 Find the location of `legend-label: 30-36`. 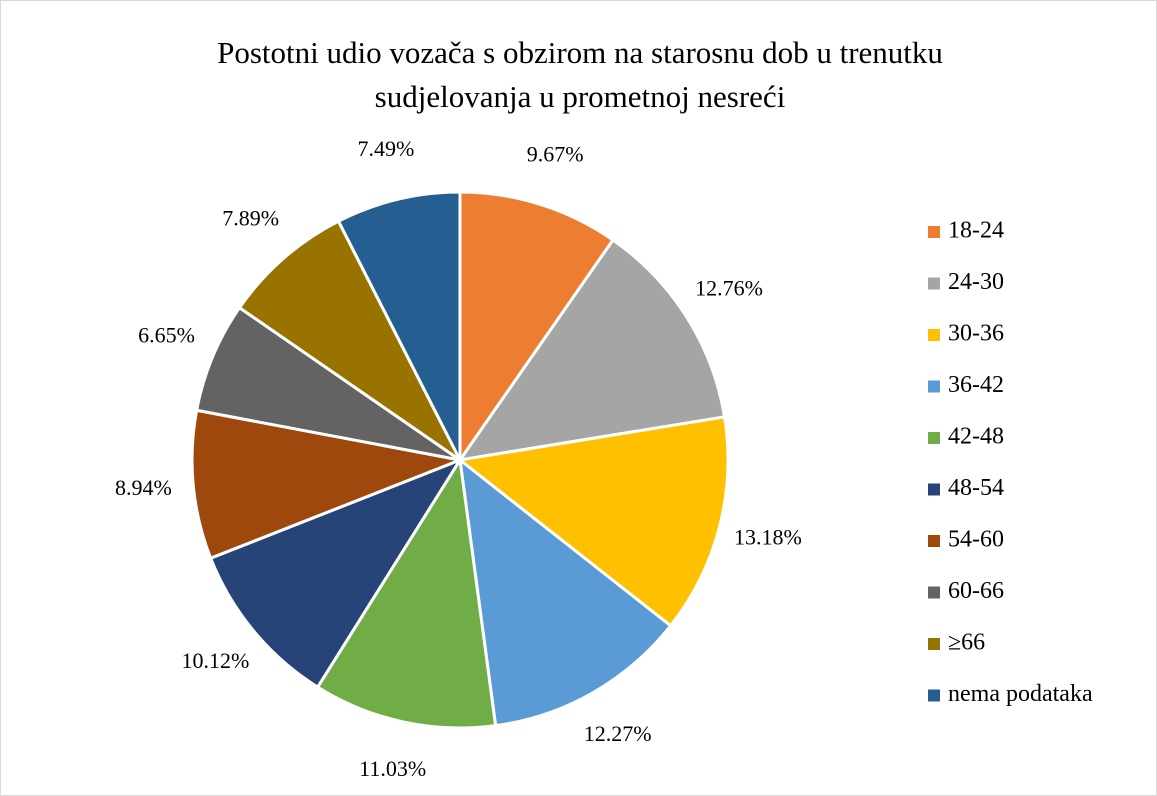

legend-label: 30-36 is located at coordinates (976, 334).